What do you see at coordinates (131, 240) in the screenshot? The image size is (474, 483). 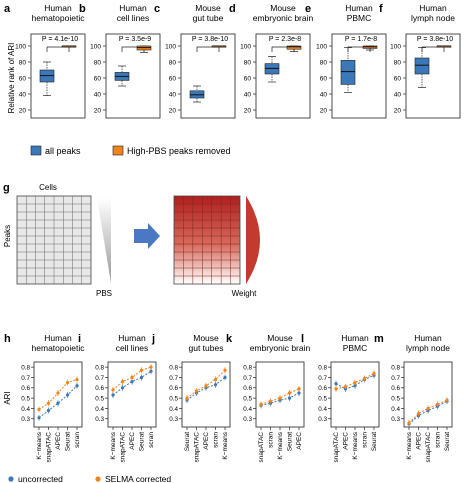 I see `panel-g-schematic: g Cells Peaks PBS Weight` at bounding box center [131, 240].